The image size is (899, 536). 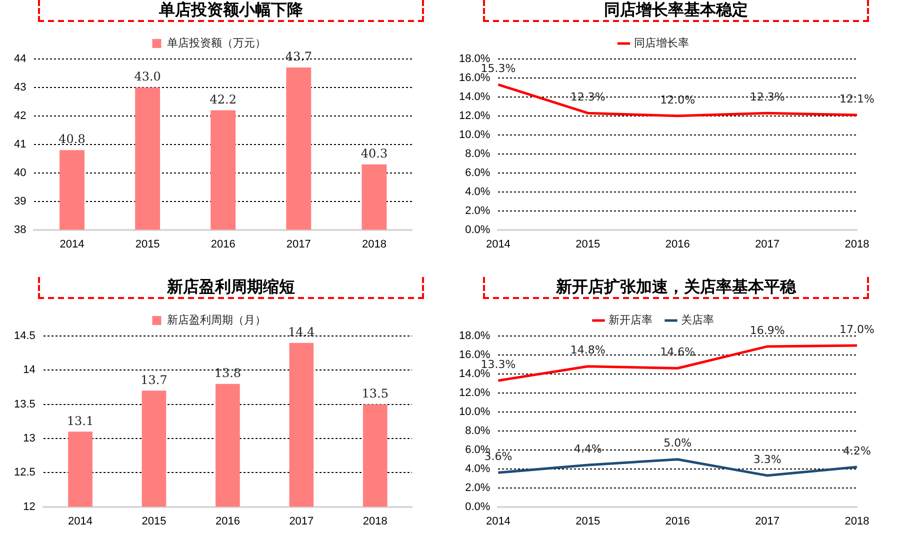 I want to click on y-tick-label: 39, so click(x=20, y=201).